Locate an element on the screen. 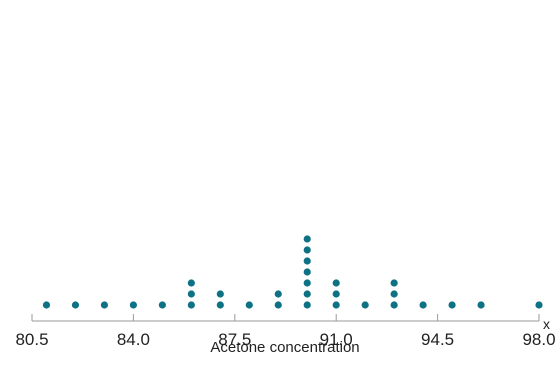  x-tick-label: 98.0 is located at coordinates (538, 339).